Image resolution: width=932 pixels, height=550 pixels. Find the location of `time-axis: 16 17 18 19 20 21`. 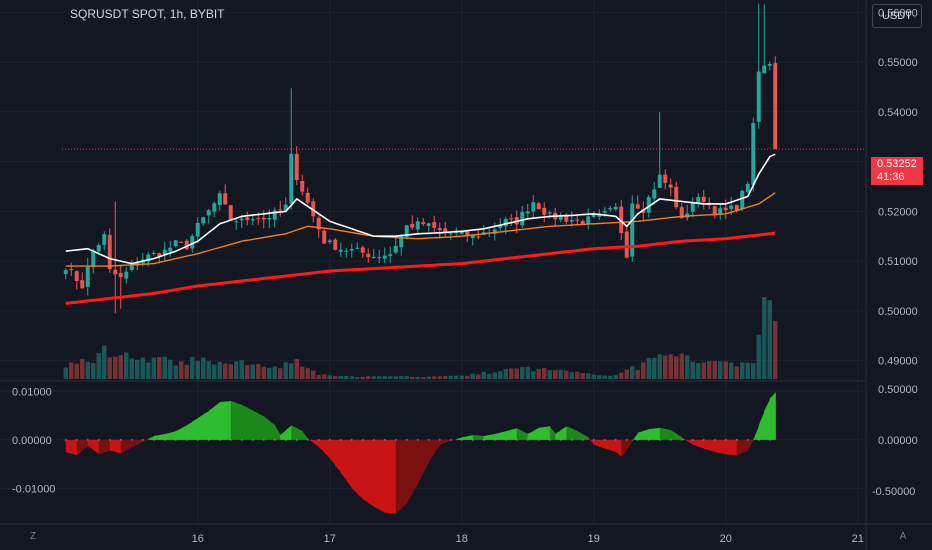

time-axis: 16 17 18 19 20 21 is located at coordinates (528, 539).